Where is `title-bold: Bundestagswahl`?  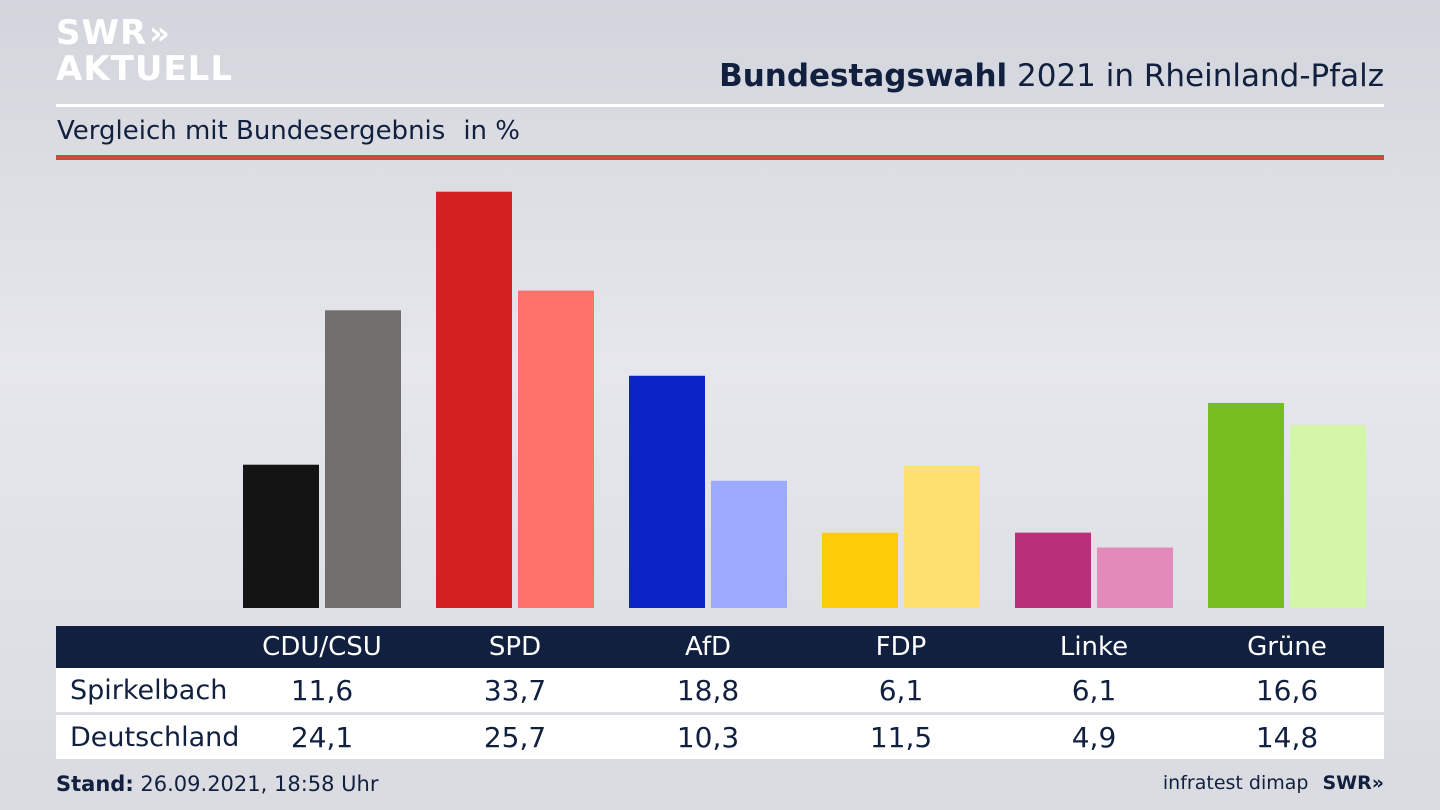 title-bold: Bundestagswahl is located at coordinates (863, 76).